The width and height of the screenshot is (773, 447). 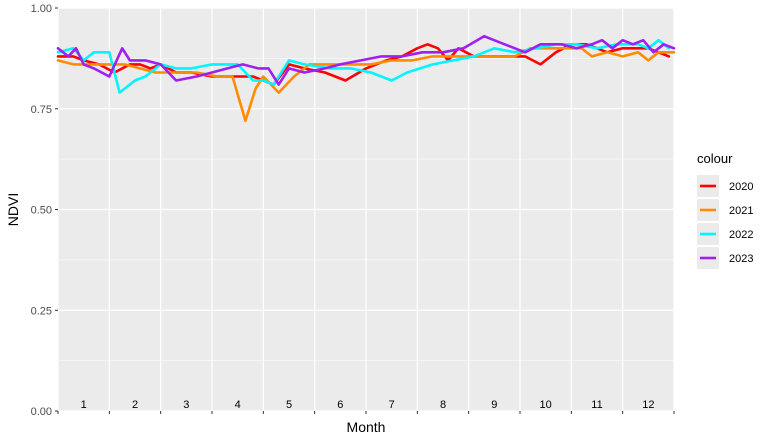 What do you see at coordinates (741, 187) in the screenshot?
I see `legend-label: 2020` at bounding box center [741, 187].